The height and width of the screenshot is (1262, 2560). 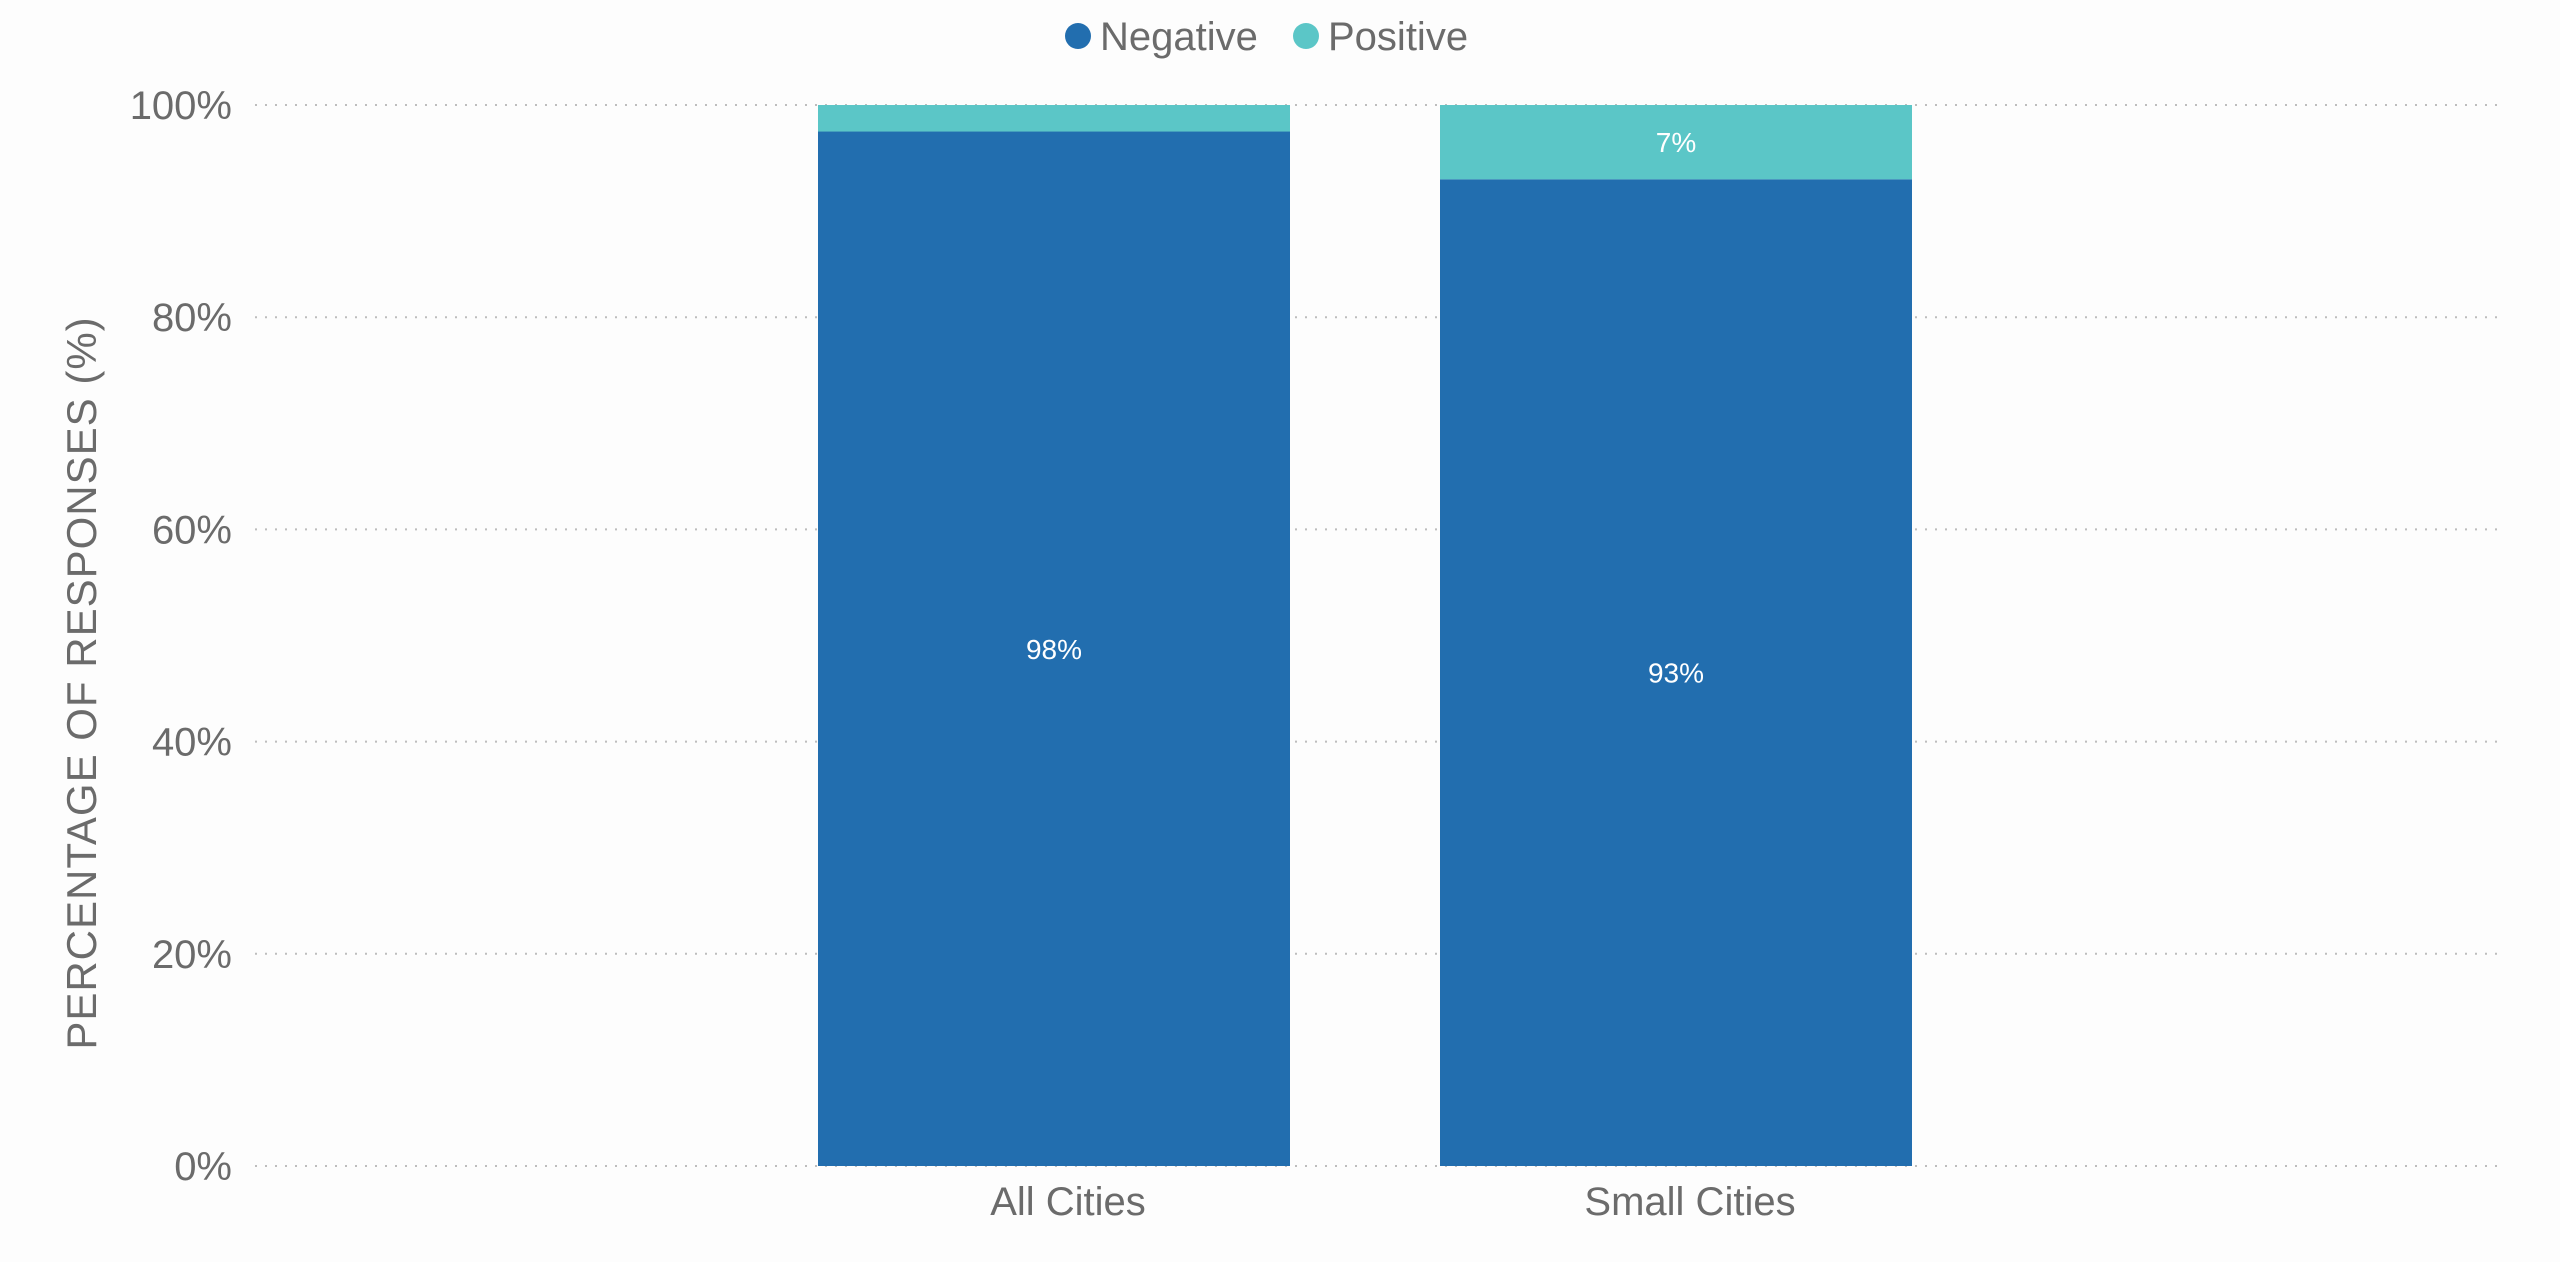 What do you see at coordinates (192, 530) in the screenshot?
I see `y-tick-label: 60%` at bounding box center [192, 530].